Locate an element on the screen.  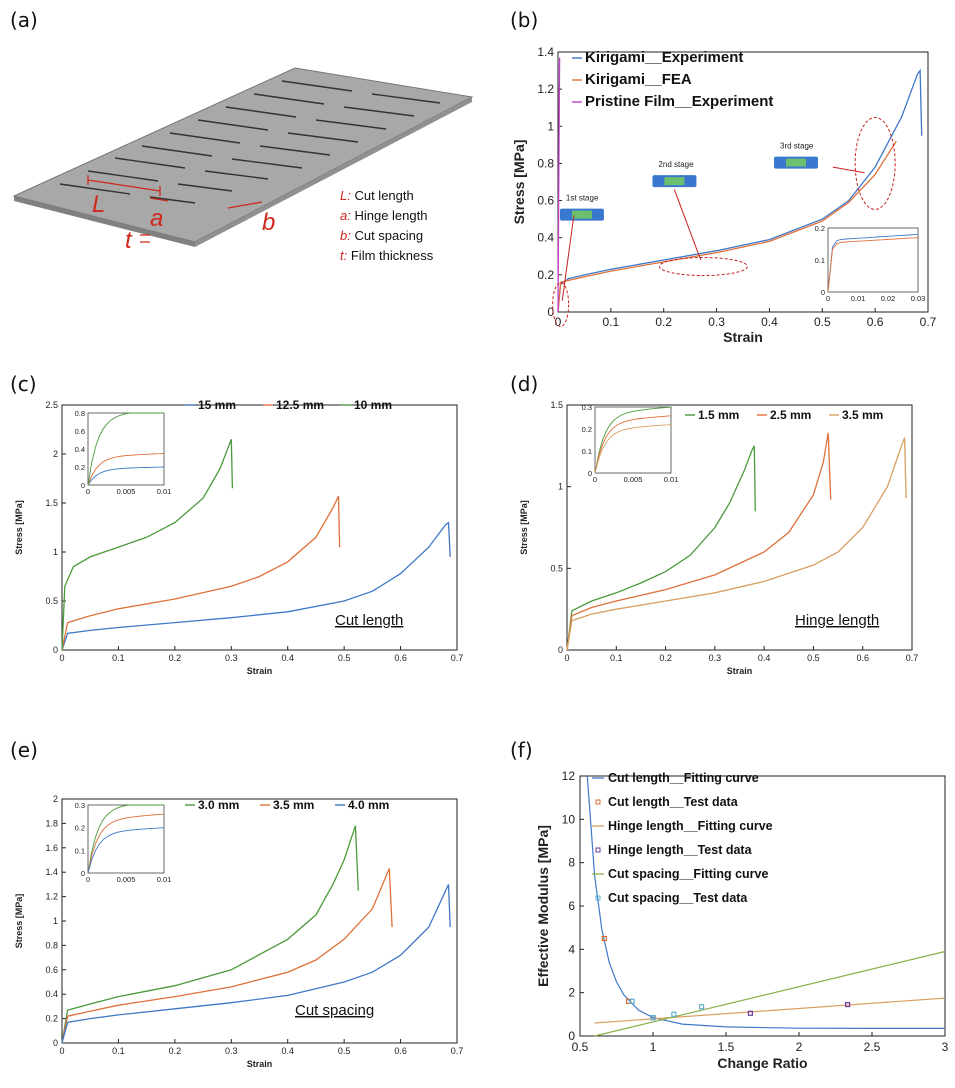
film-side-edge is located at coordinates (333, 172).